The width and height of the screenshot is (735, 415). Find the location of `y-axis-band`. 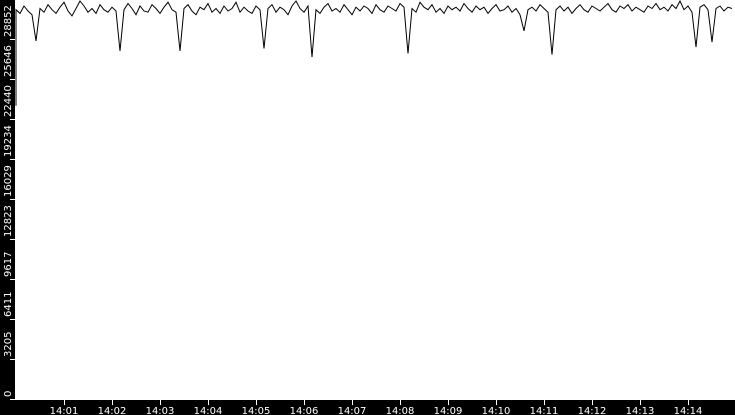

y-axis-band is located at coordinates (7, 207).